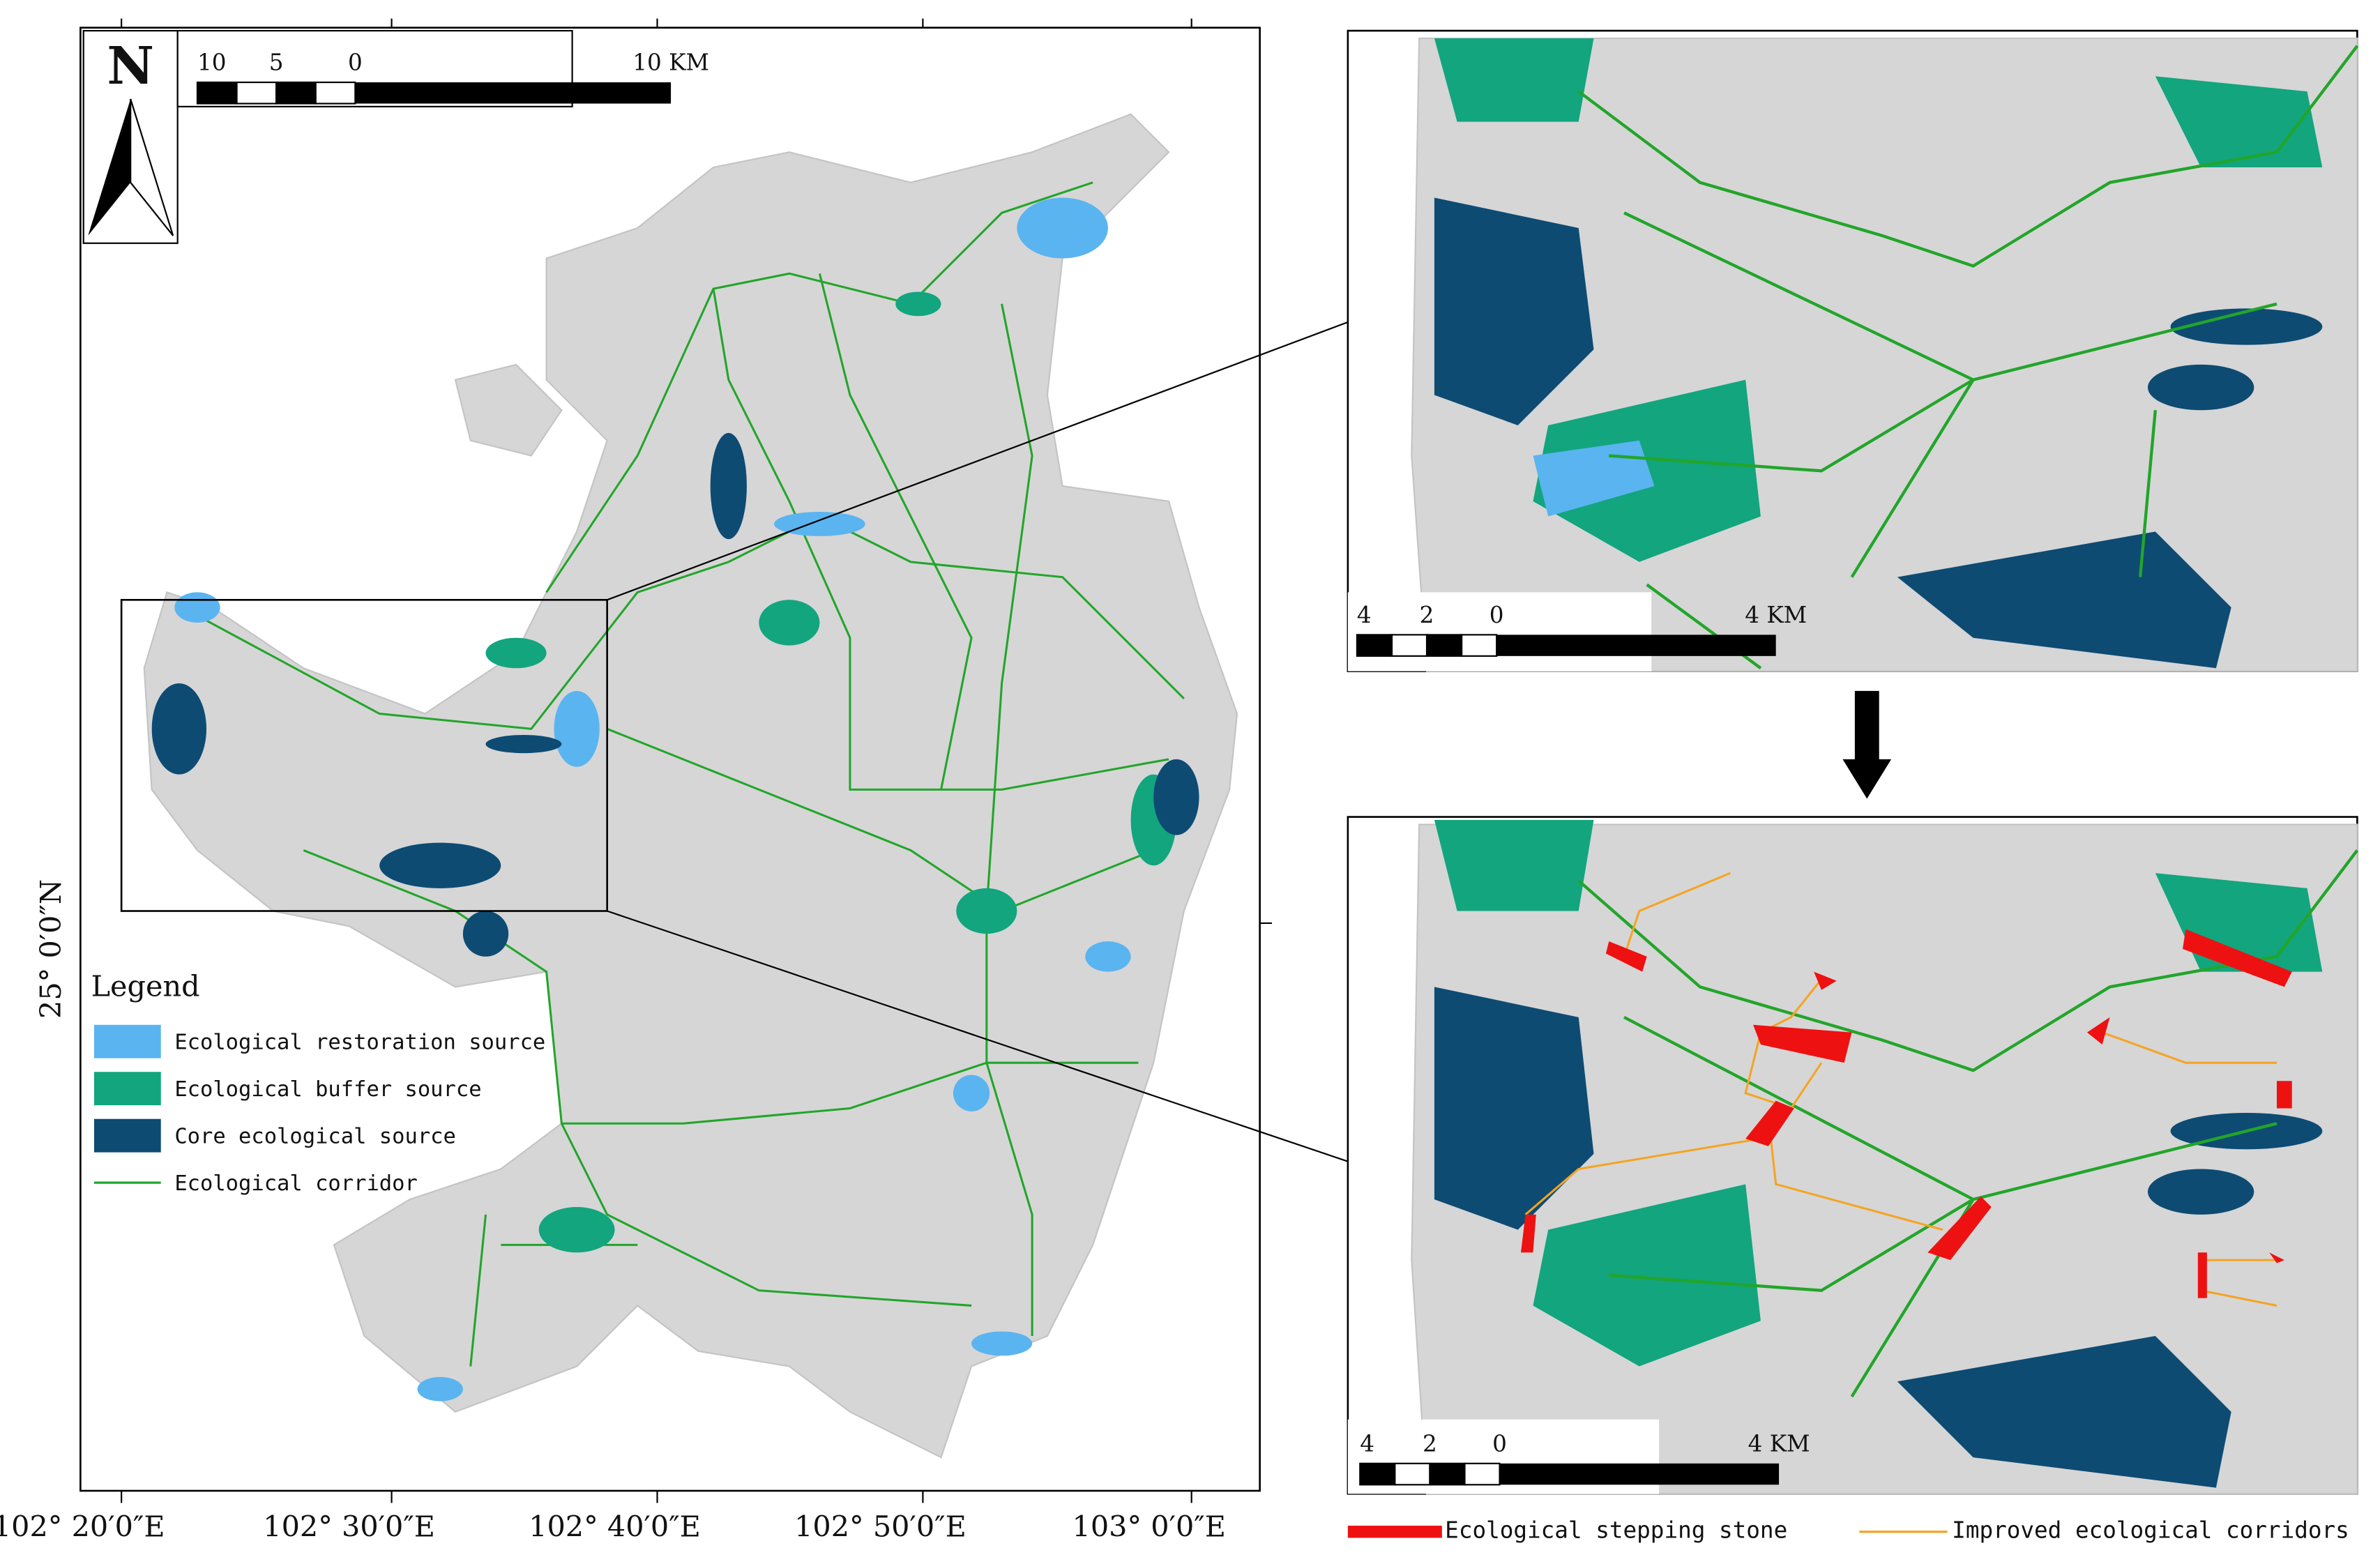  What do you see at coordinates (145, 986) in the screenshot?
I see `legend-title: Legend` at bounding box center [145, 986].